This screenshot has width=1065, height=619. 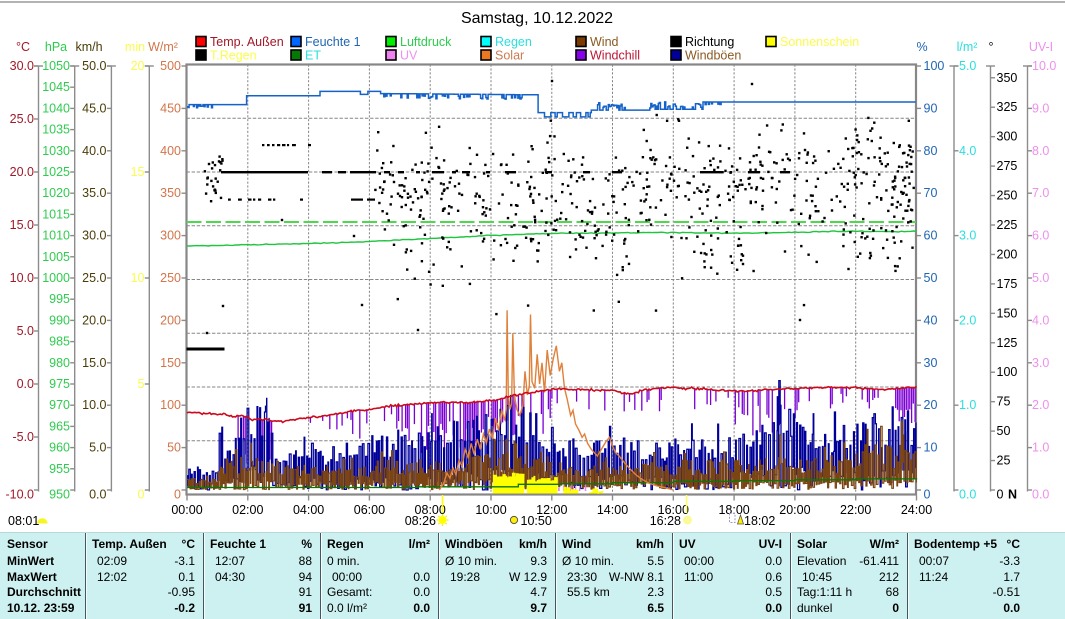 I want to click on svg-text: 450, so click(x=170, y=108).